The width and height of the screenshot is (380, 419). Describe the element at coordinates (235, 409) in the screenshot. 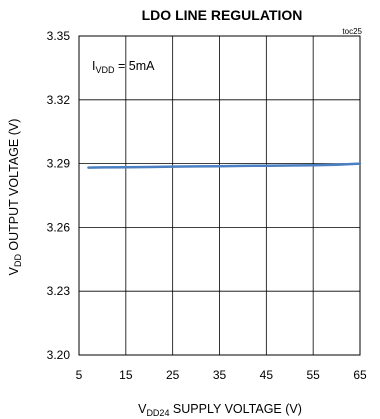

I see `x-axis-label-rest: SUPPLY VOLTAGE (V)` at that location.